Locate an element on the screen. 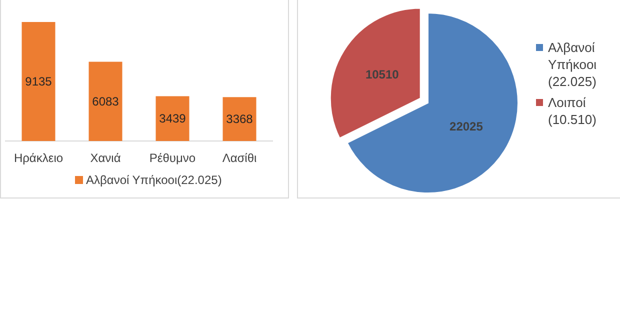 The width and height of the screenshot is (620, 330). data-label: 6083 is located at coordinates (106, 101).